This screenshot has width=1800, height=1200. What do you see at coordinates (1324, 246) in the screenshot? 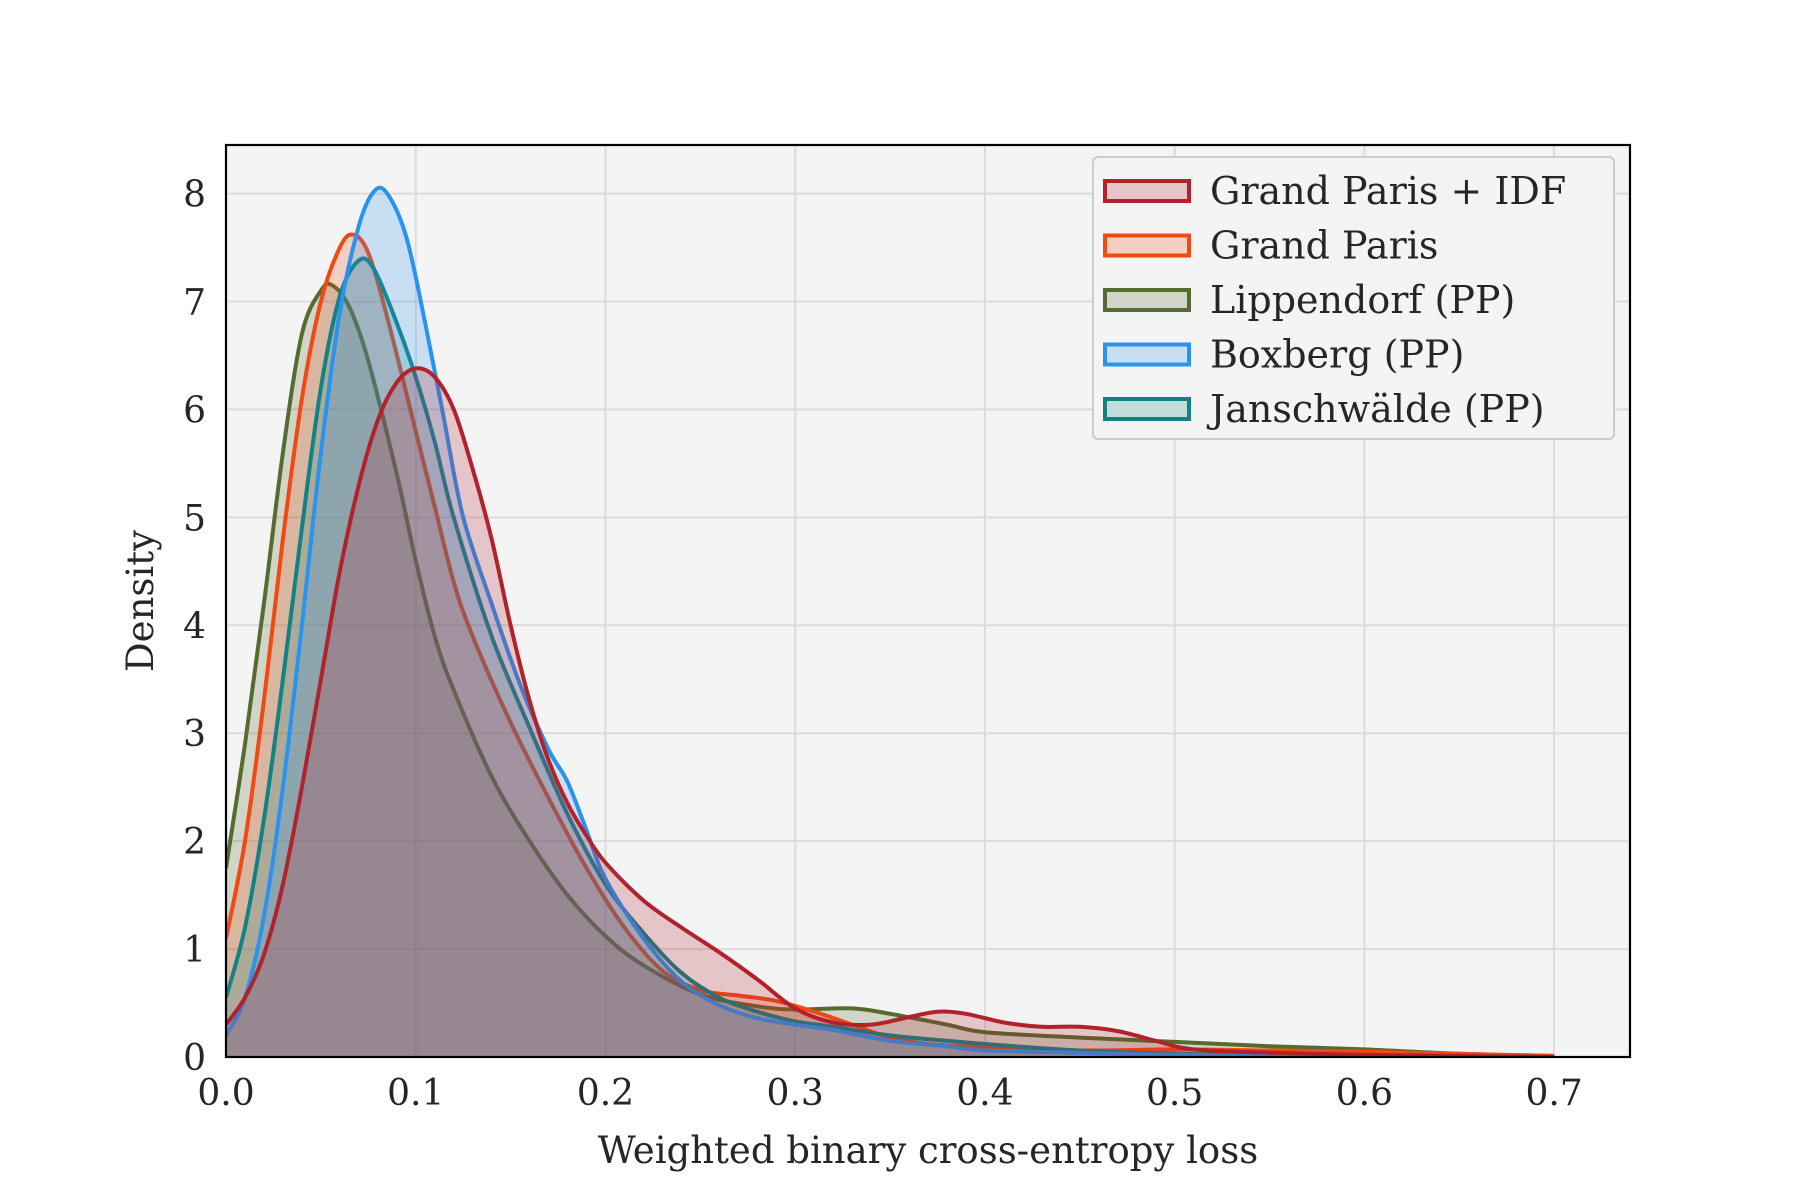
I see `legend-label: Grand Paris` at bounding box center [1324, 246].